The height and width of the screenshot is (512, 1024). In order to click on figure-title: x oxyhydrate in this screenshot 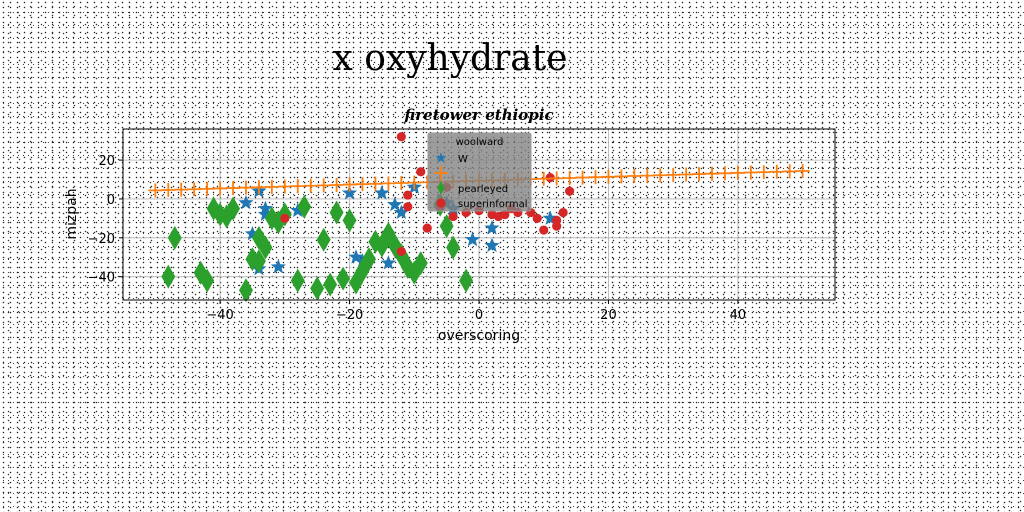, I will do `click(450, 58)`.